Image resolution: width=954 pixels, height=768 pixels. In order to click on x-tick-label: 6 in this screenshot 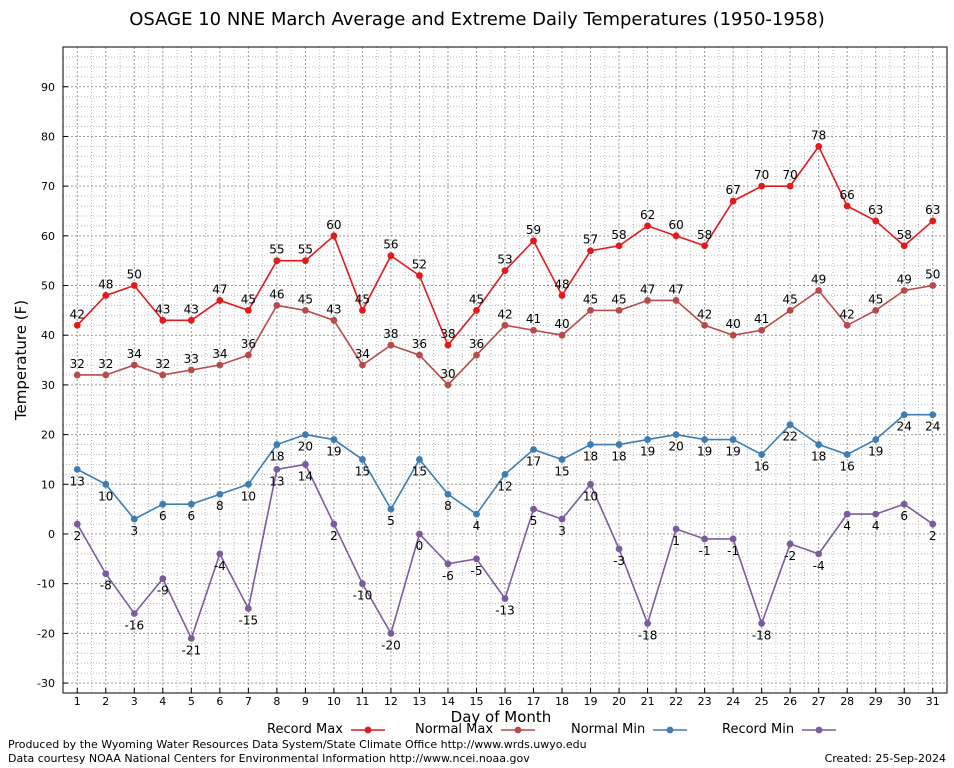, I will do `click(219, 701)`.